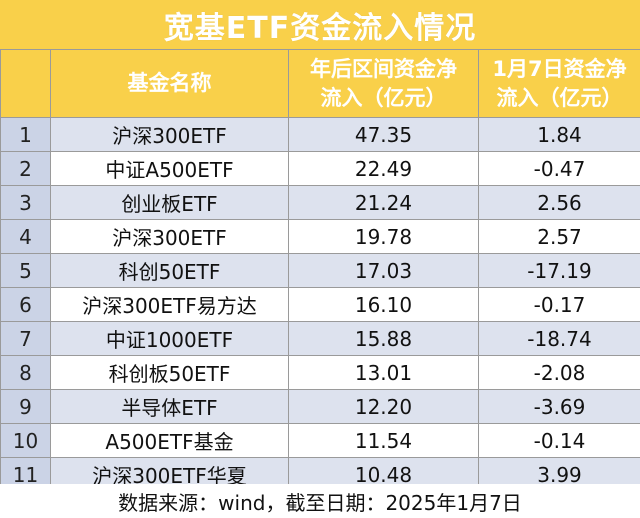  I want to click on jan7-inflow-cell: 2.57, so click(559, 236).